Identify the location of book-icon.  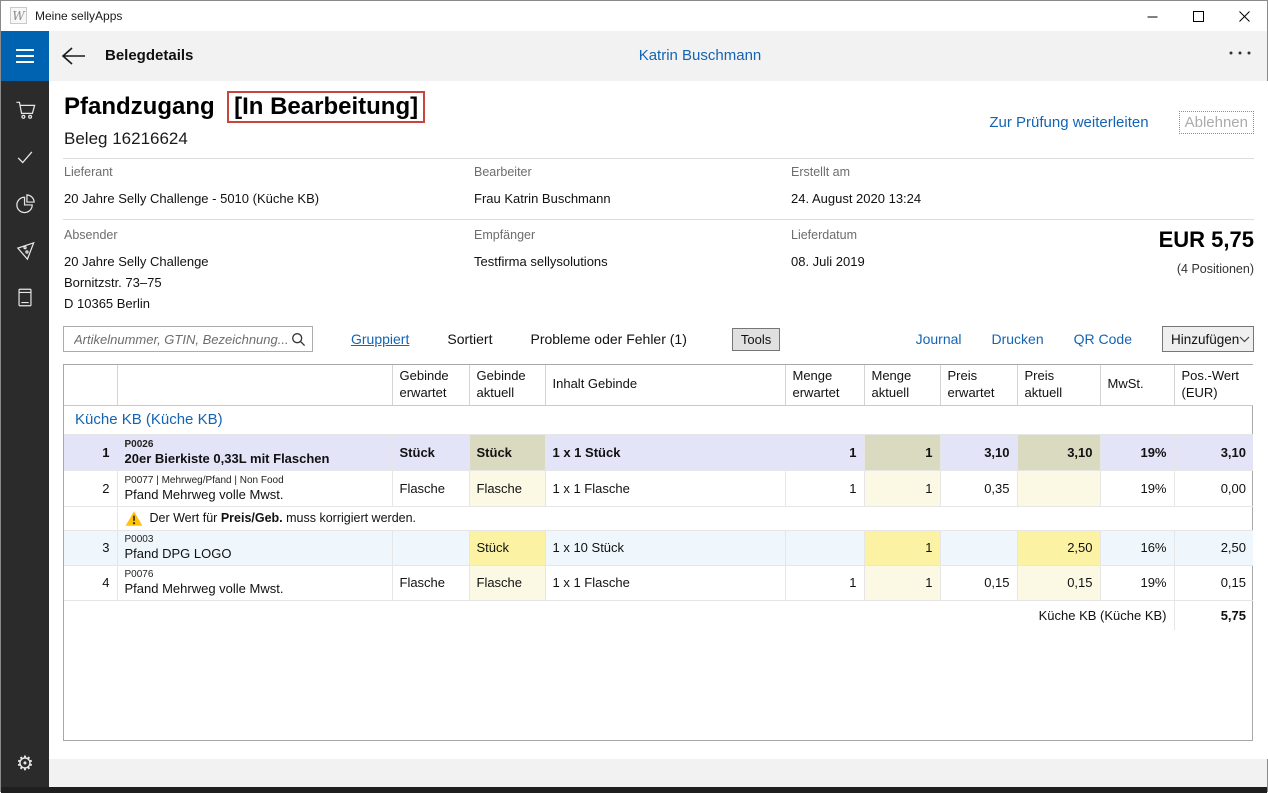
(25, 297).